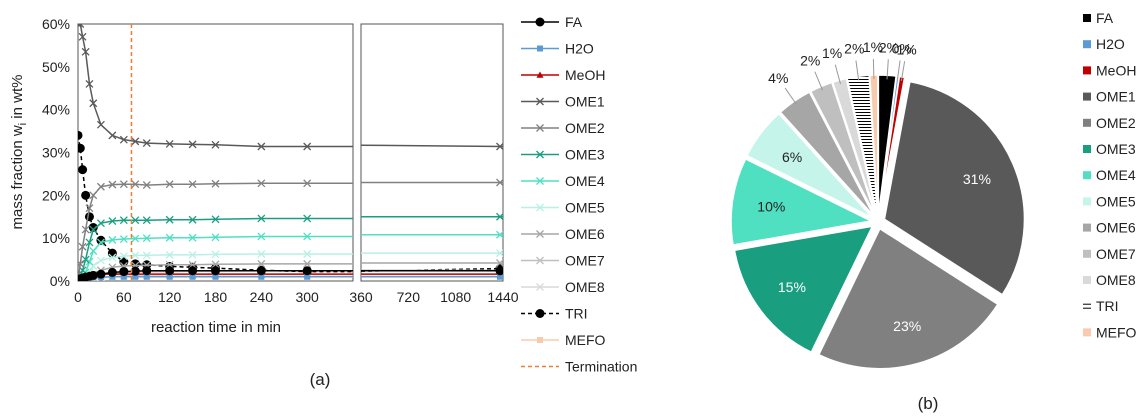 The height and width of the screenshot is (416, 1145). I want to click on pie-legend-item-mefo: MEFO, so click(1110, 332).